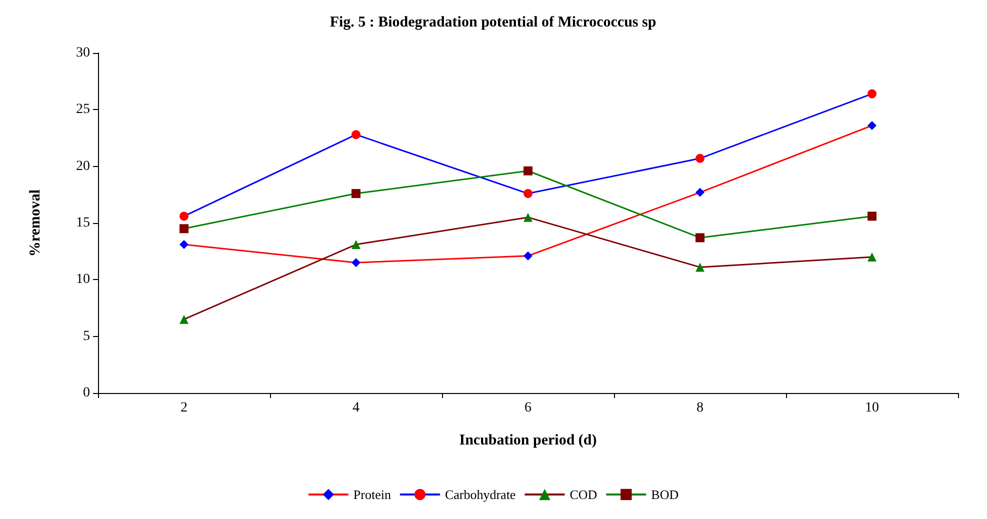 This screenshot has width=987, height=519. What do you see at coordinates (528, 408) in the screenshot?
I see `x-tick-label: 6` at bounding box center [528, 408].